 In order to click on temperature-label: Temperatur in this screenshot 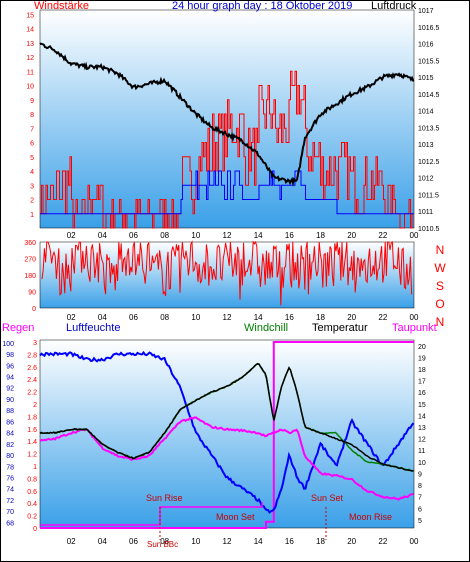, I will do `click(340, 328)`.